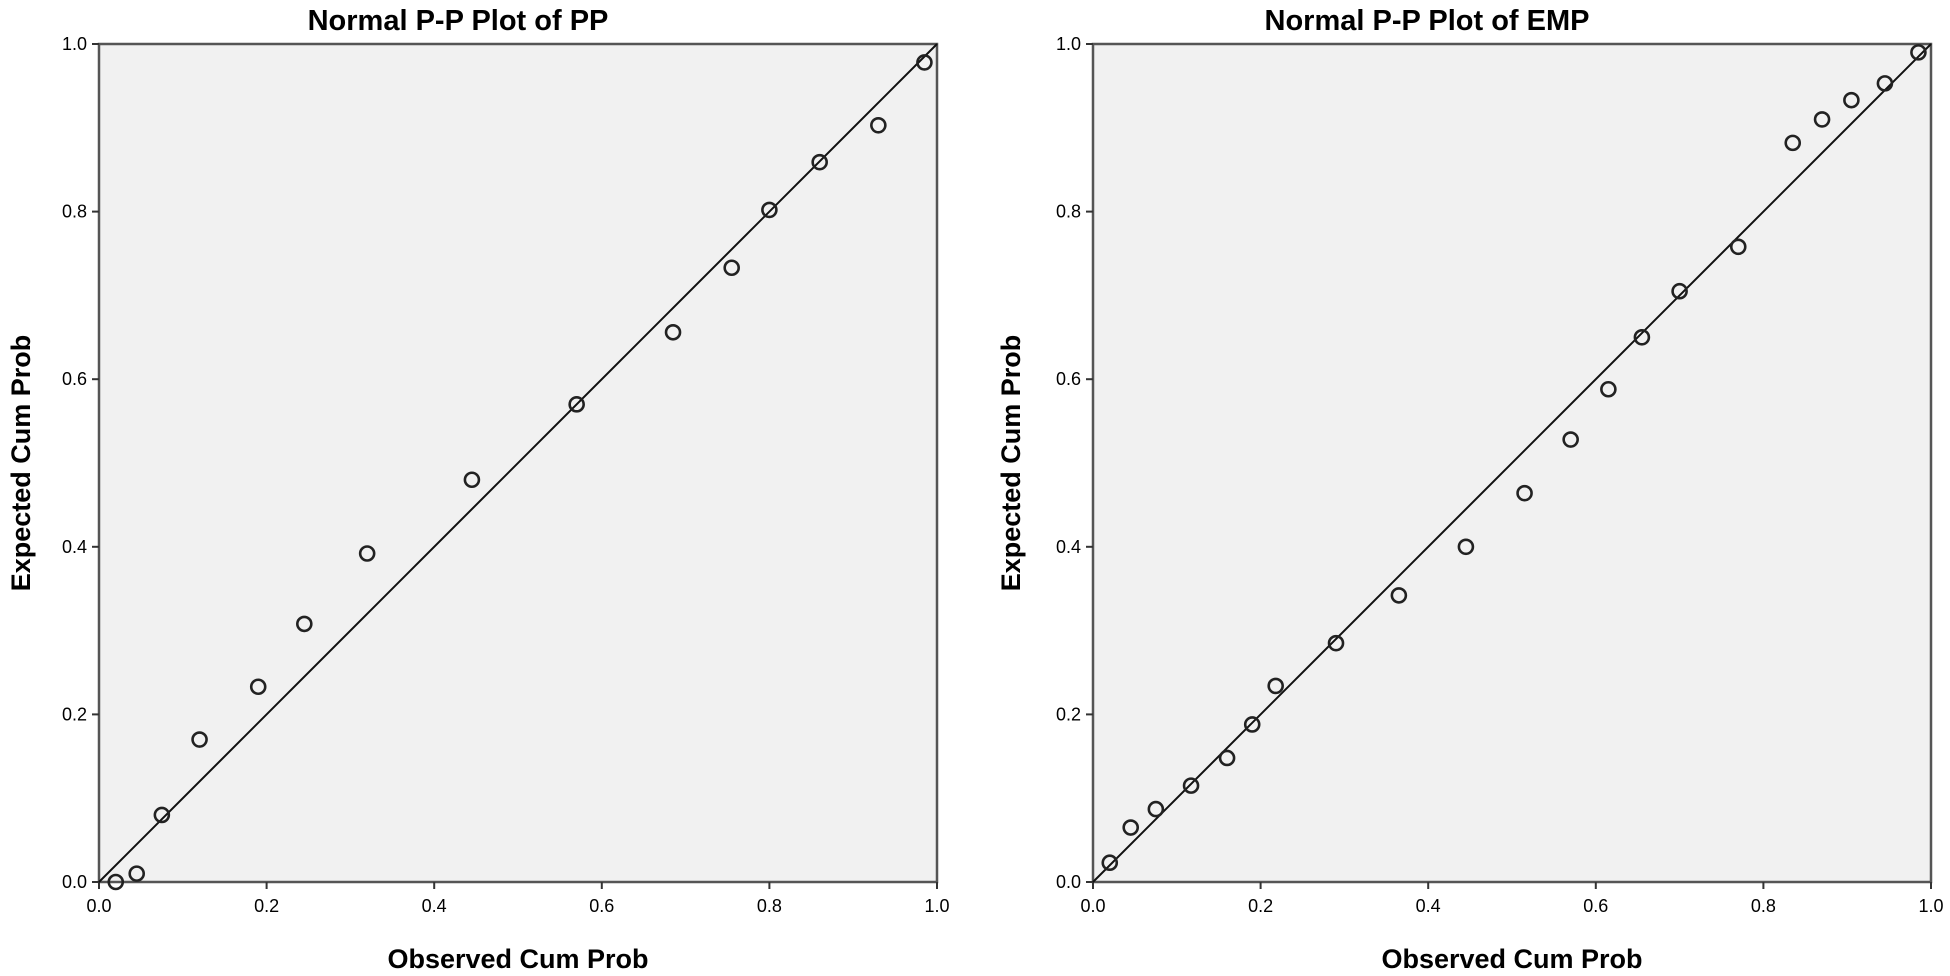  What do you see at coordinates (458, 21) in the screenshot?
I see `chart-title: Normal P-P Plot of PP` at bounding box center [458, 21].